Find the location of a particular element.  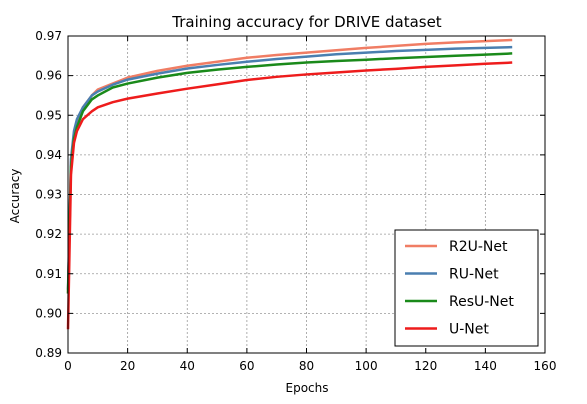

legend-label: ResU-Net is located at coordinates (481, 302).